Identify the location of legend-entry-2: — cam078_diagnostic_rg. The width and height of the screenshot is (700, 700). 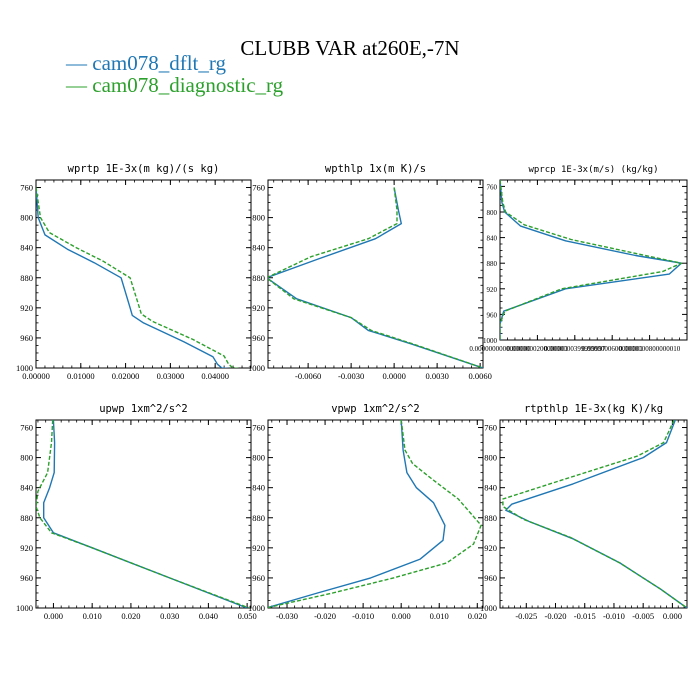
(175, 85).